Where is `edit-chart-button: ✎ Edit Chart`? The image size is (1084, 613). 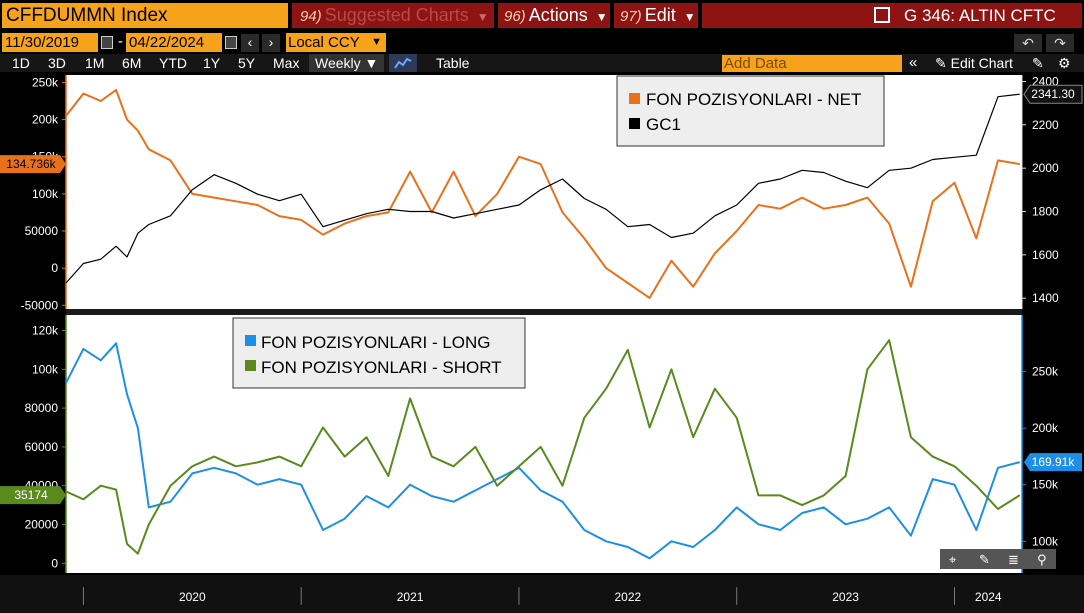
edit-chart-button: ✎ Edit Chart is located at coordinates (974, 63).